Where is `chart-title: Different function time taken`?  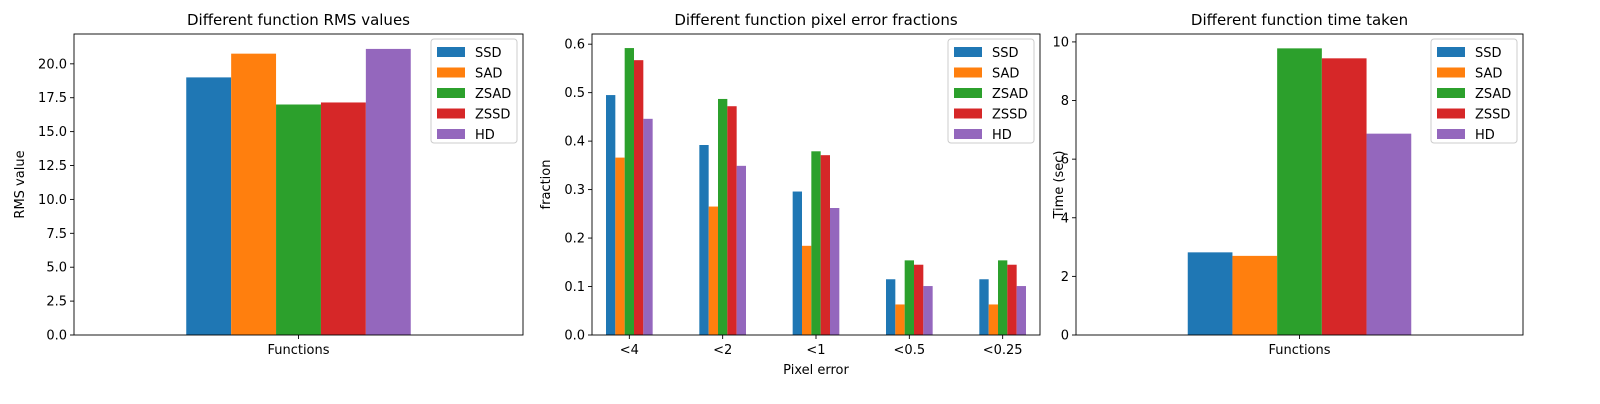
chart-title: Different function time taken is located at coordinates (1299, 20).